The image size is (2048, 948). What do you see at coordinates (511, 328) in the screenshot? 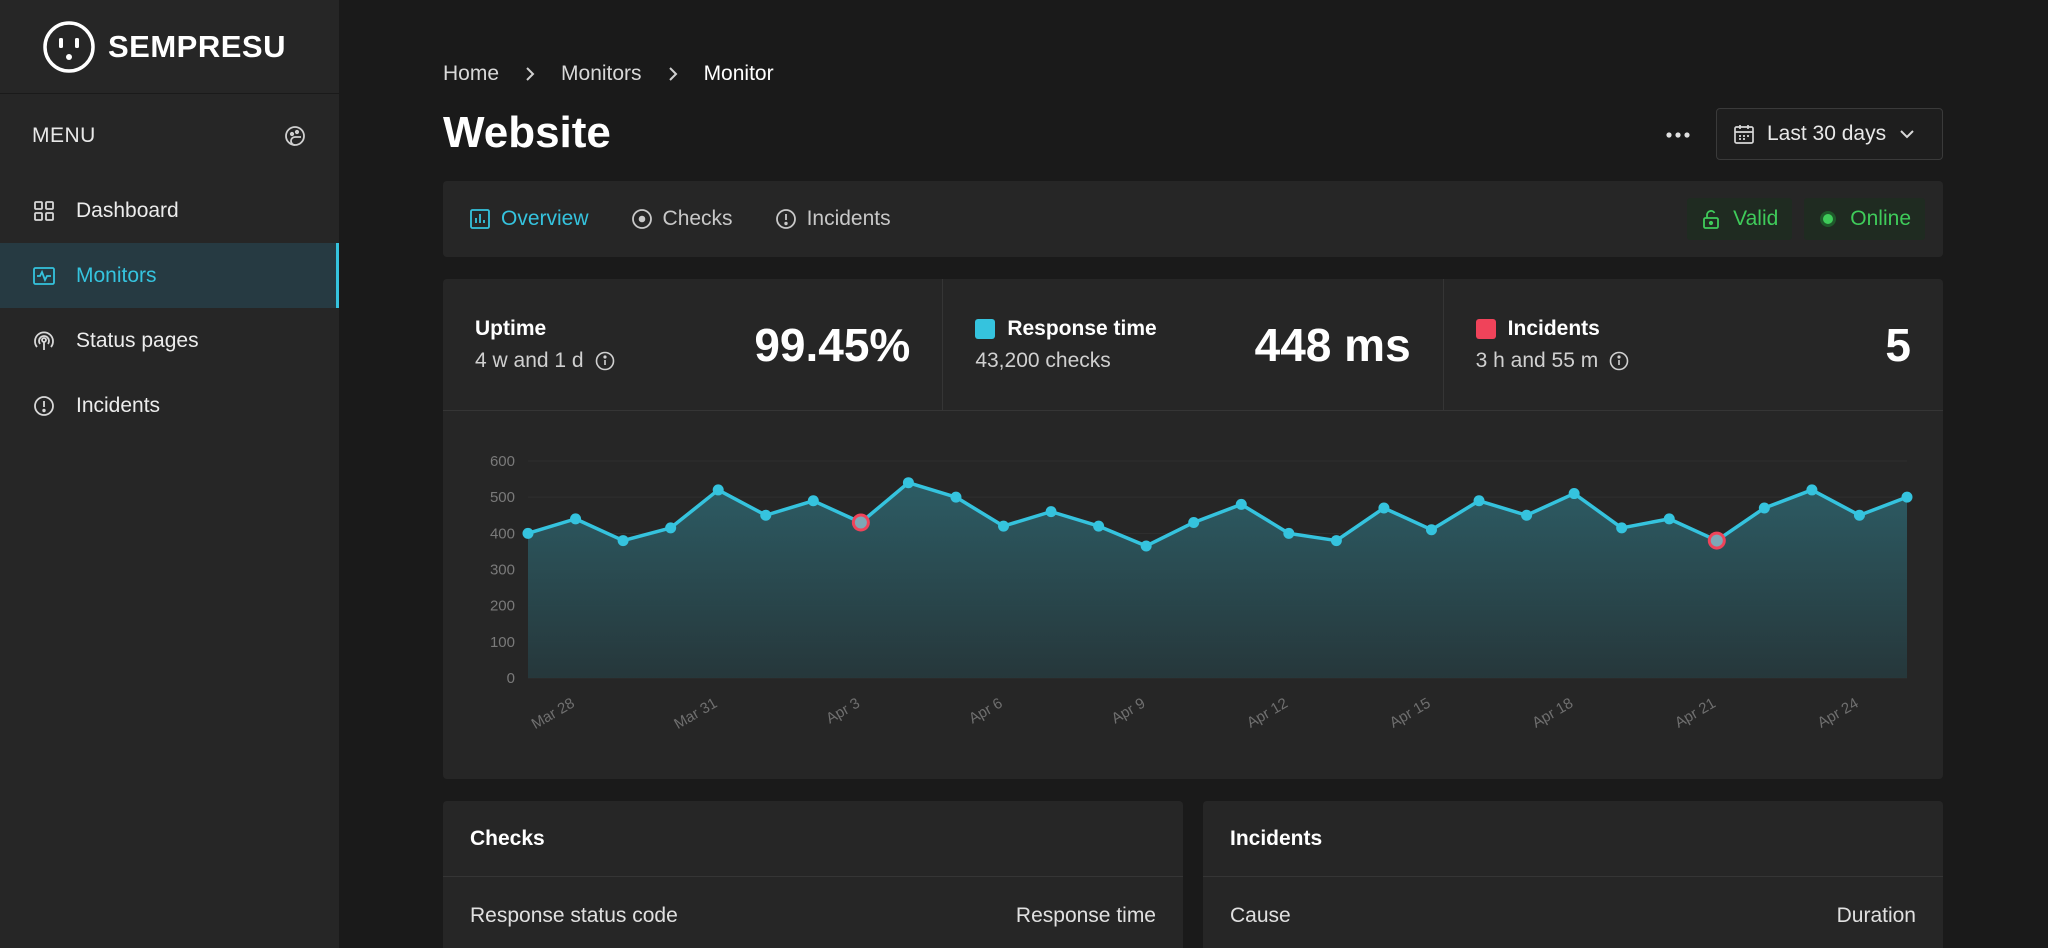
I see `uptime-label: Uptime` at bounding box center [511, 328].